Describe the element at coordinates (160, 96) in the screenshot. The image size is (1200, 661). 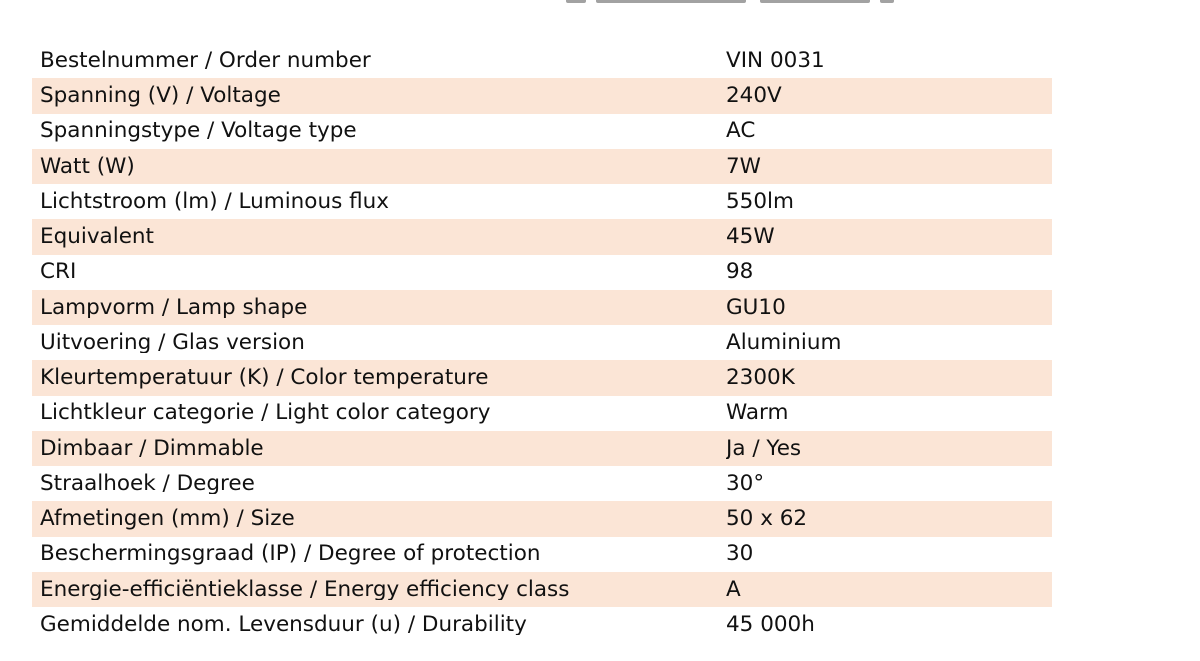
I see `spec-label: Spanning (V) / Voltage` at that location.